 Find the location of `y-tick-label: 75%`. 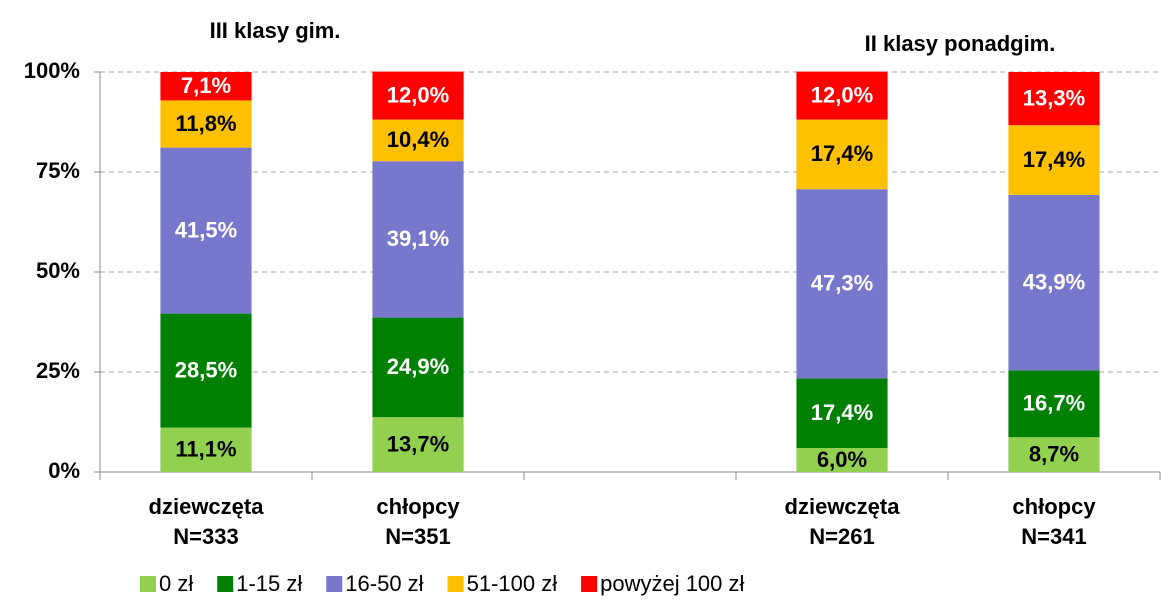

y-tick-label: 75% is located at coordinates (58, 170).